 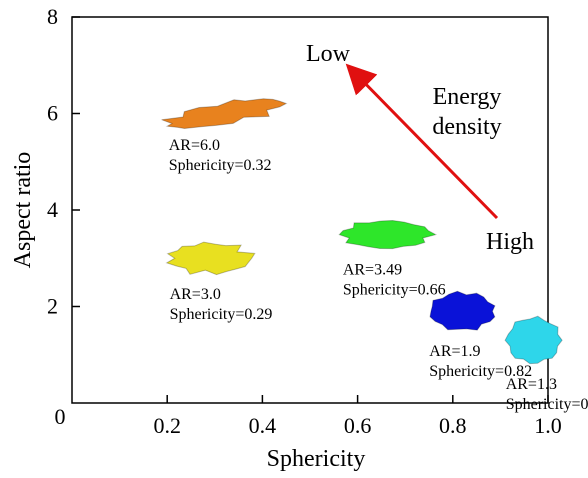 I want to click on origin-label: 0, so click(x=60, y=416).